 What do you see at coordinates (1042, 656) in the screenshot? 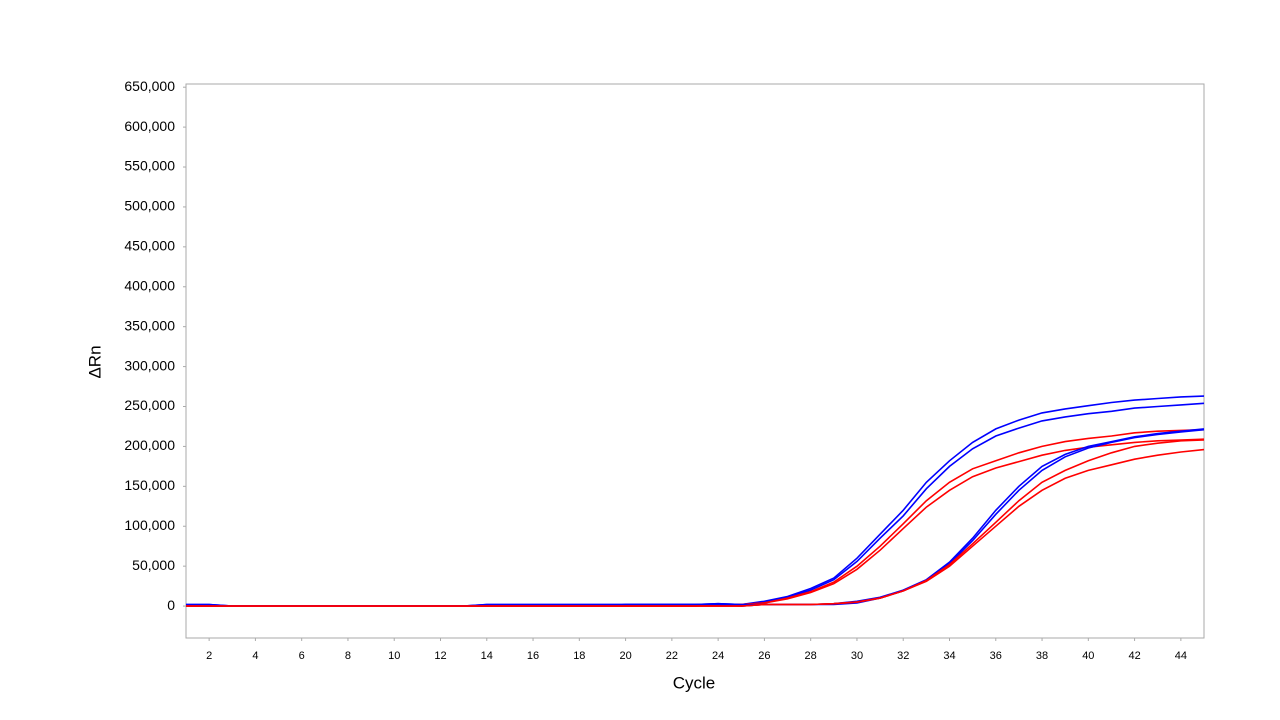
I see `x-tick-label: 38` at bounding box center [1042, 656].